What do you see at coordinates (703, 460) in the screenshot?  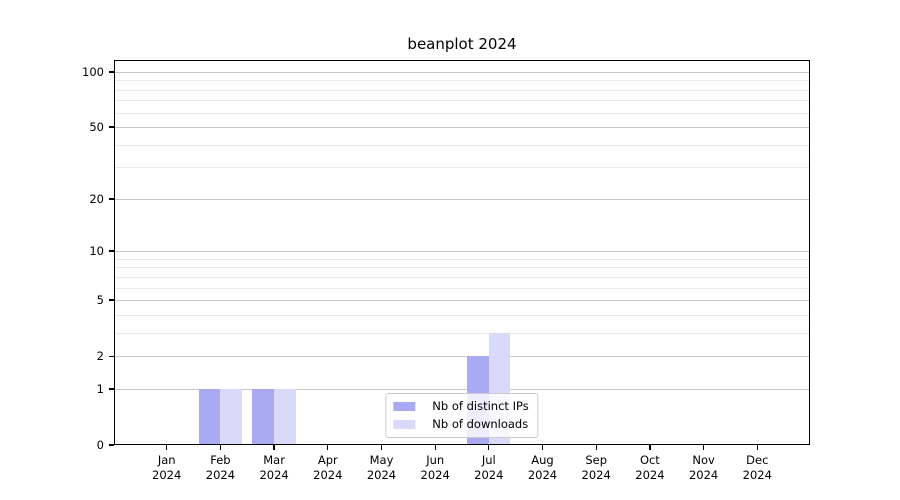 I see `x-tick-month: Nov` at bounding box center [703, 460].